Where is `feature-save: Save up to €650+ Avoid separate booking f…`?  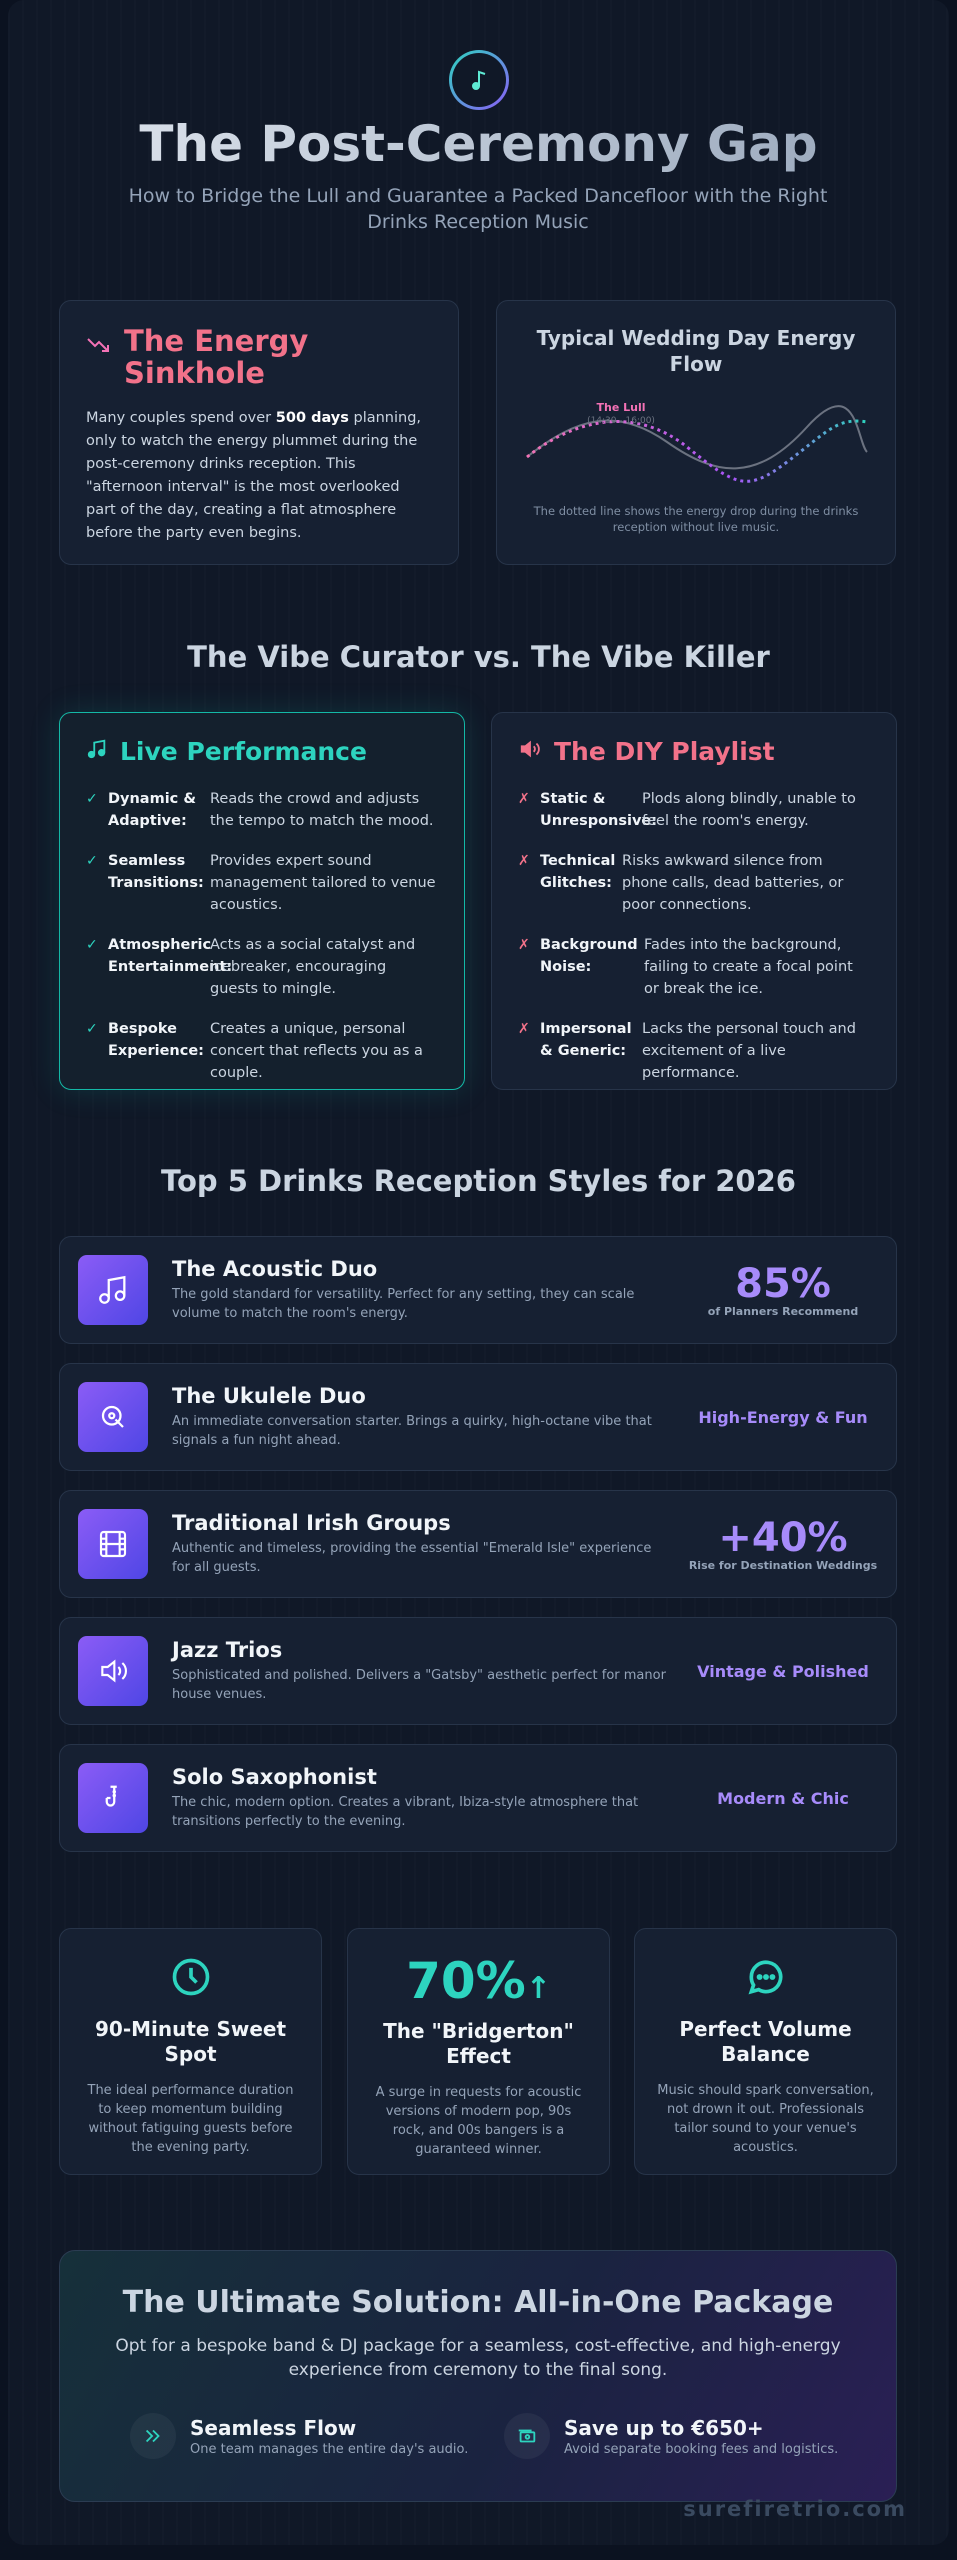
feature-save: Save up to €650+ Avoid separate booking f… is located at coordinates (671, 2436).